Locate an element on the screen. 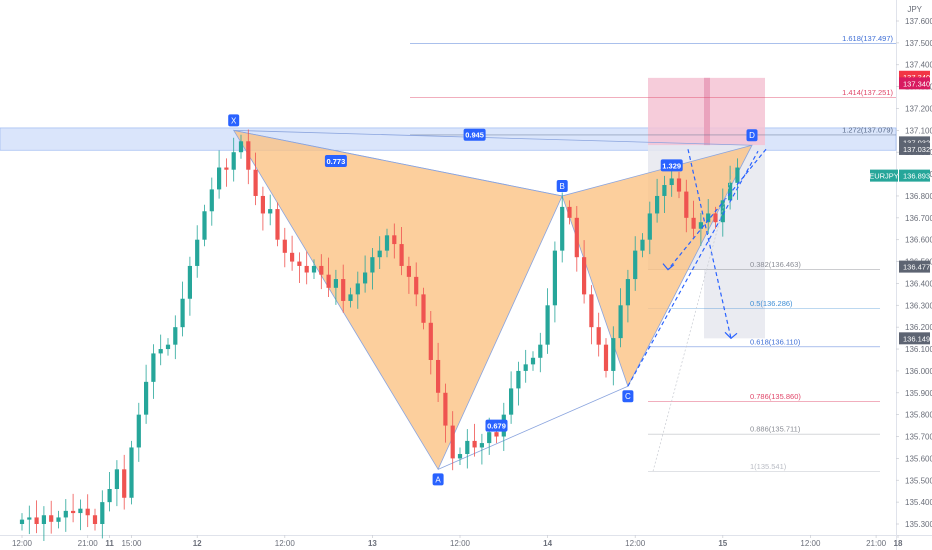  fib-retracement-label: 0.786(135.860) is located at coordinates (775, 396).